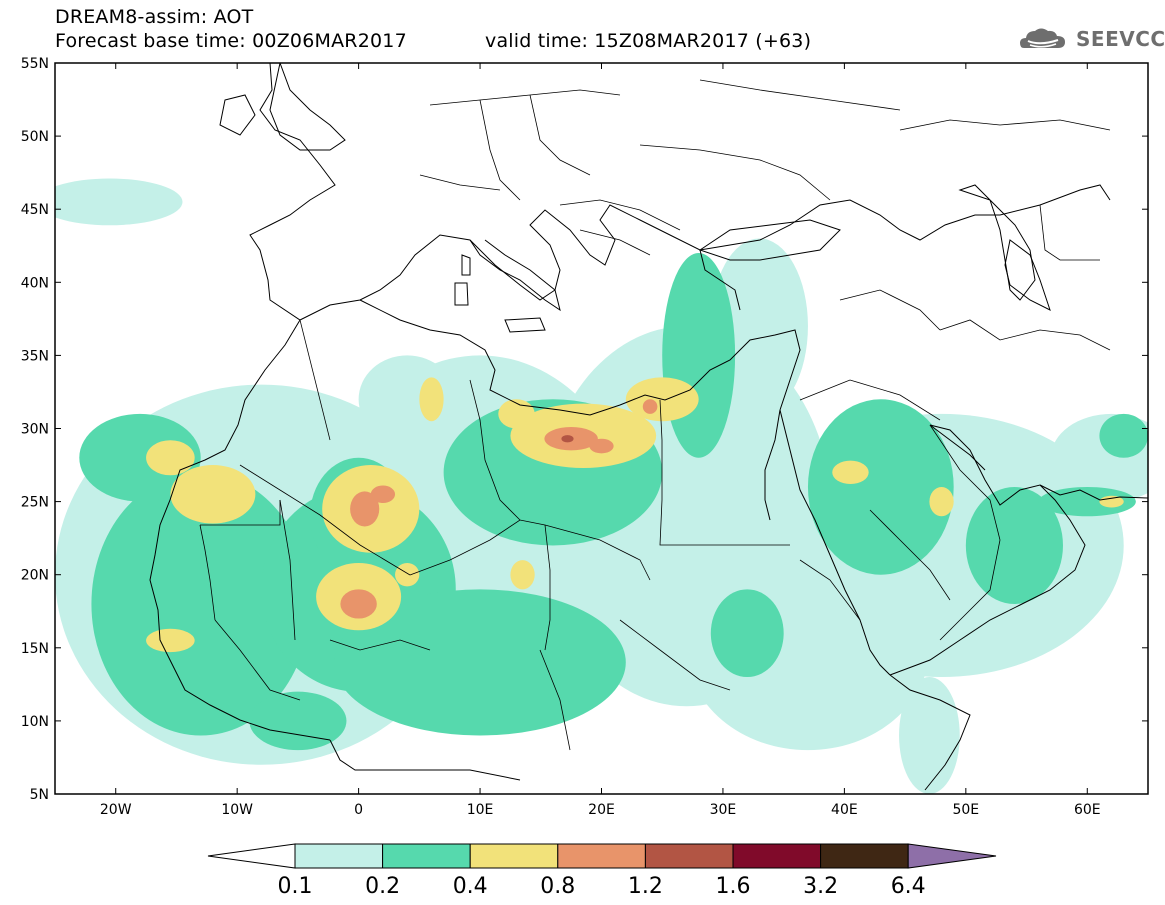  What do you see at coordinates (645, 886) in the screenshot?
I see `colorbar-label: 1.2` at bounding box center [645, 886].